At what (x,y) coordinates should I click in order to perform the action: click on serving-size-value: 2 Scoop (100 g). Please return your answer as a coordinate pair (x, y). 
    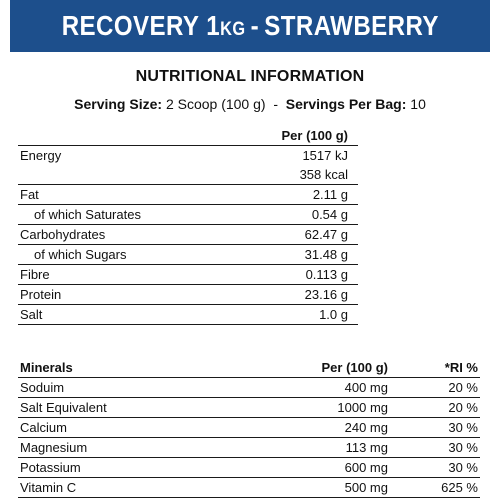
    Looking at the image, I should click on (215, 104).